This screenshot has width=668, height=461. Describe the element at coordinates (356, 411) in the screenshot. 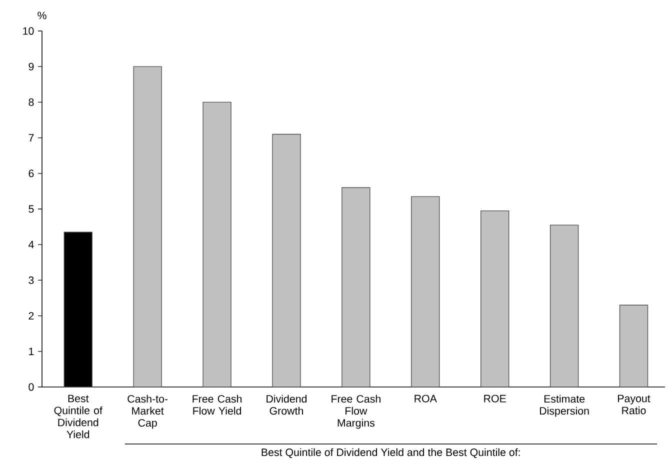

I see `x-tick-label: Free Cash Flow Margins` at that location.